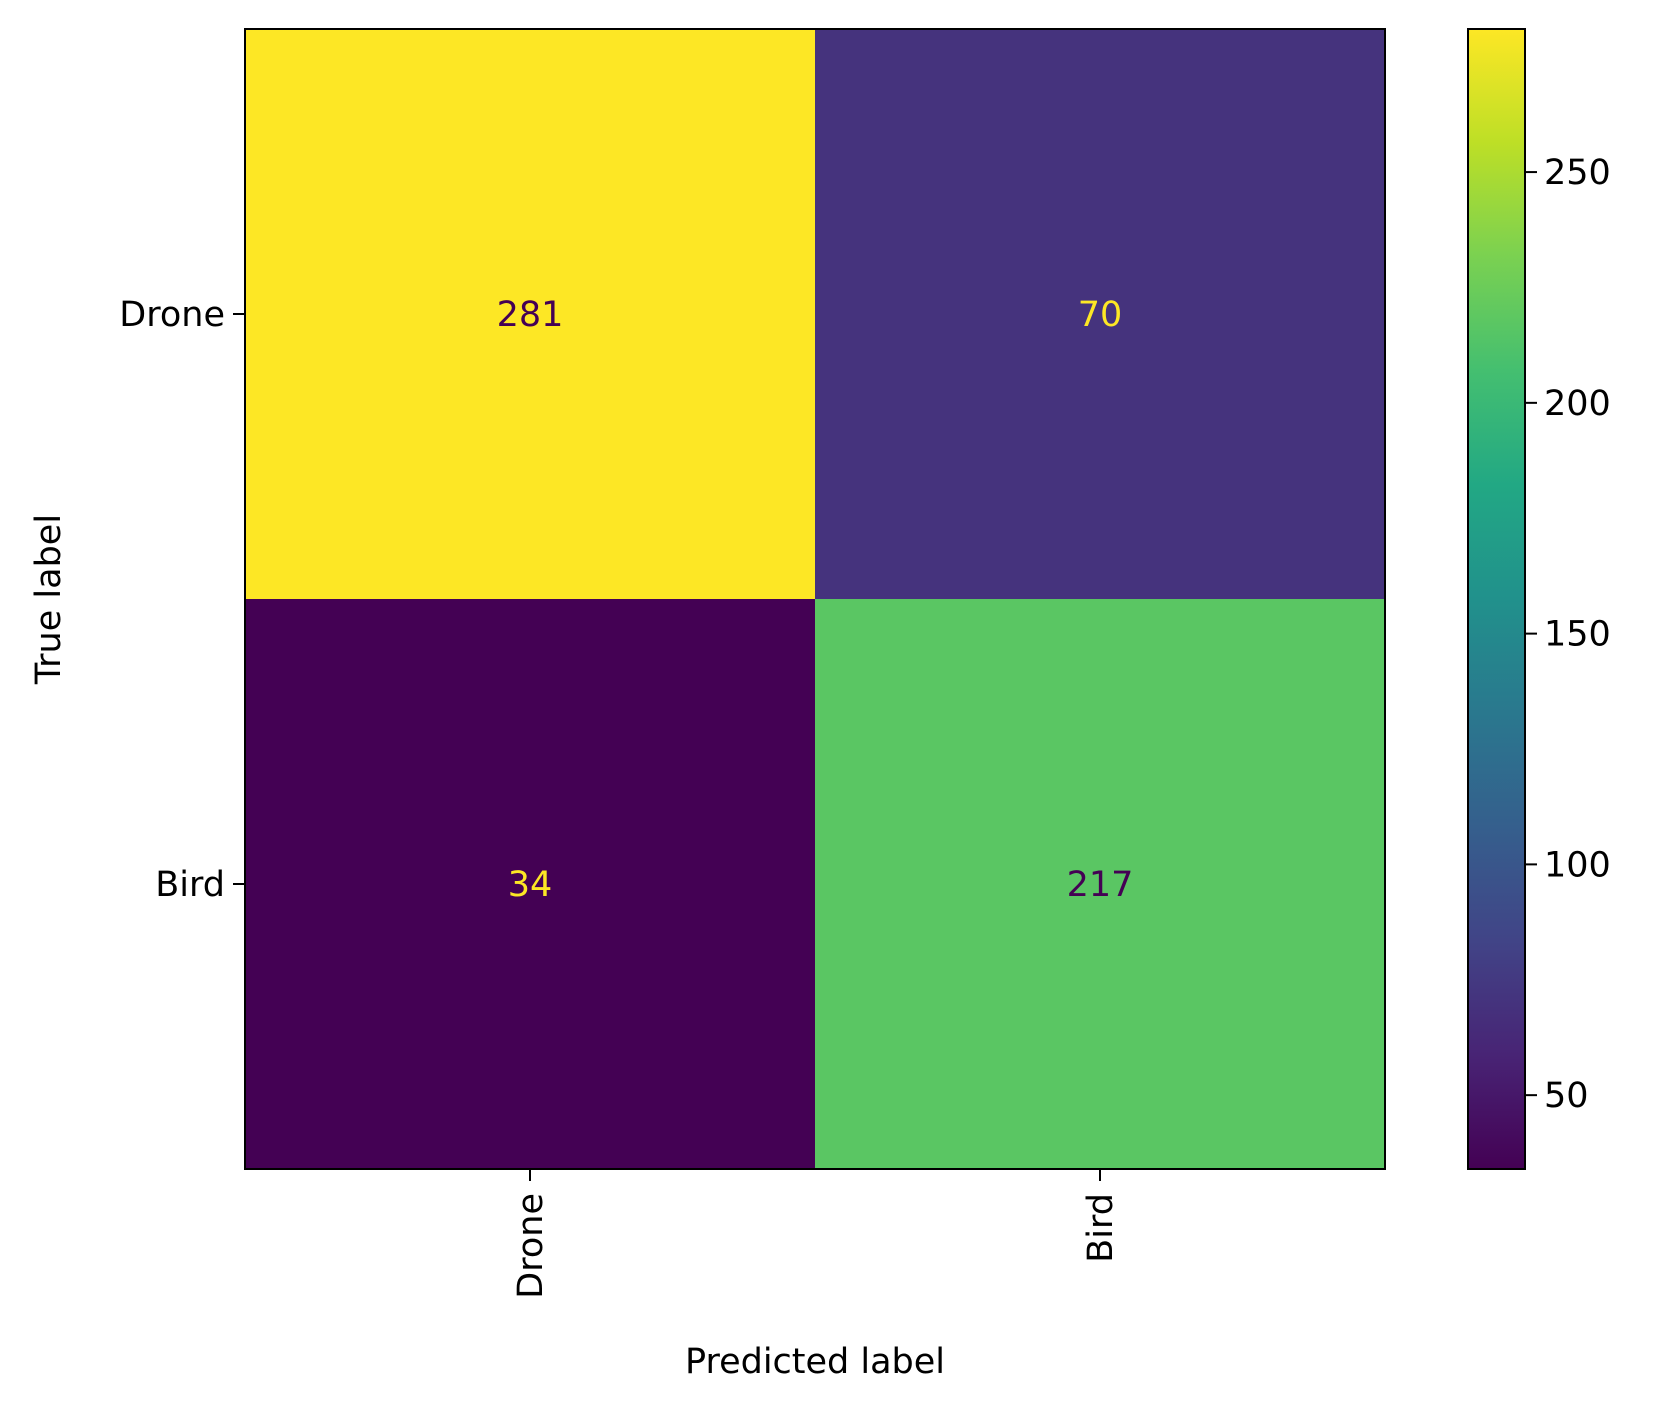 The image size is (1660, 1414). Describe the element at coordinates (816, 1234) in the screenshot. I see `x-axis-ticks: Drone Bird` at that location.